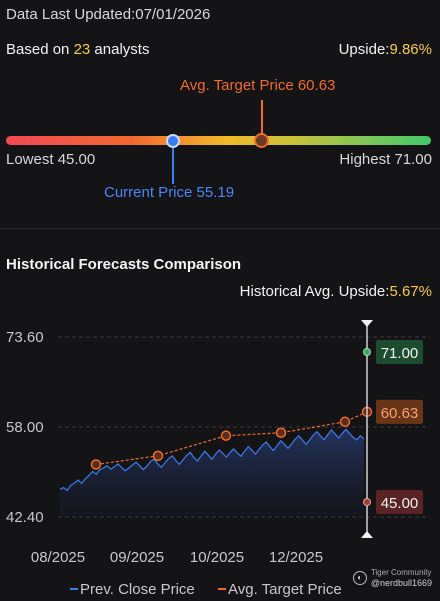  What do you see at coordinates (25, 337) in the screenshot?
I see `y-tick-label: 73.60` at bounding box center [25, 337].